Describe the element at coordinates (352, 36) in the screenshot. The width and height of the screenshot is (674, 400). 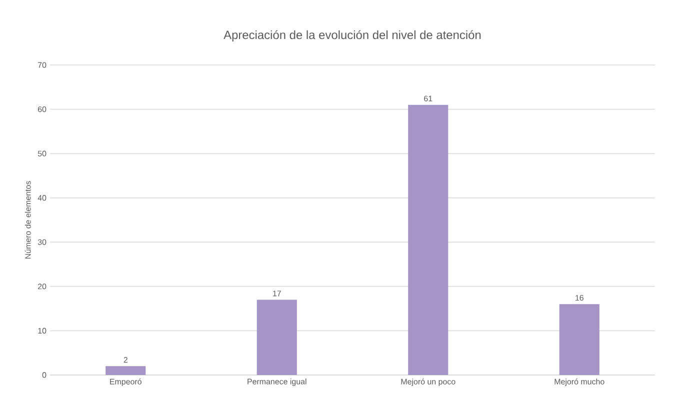
I see `chart-title: Apreciación de la evolución del nivel de atención` at that location.